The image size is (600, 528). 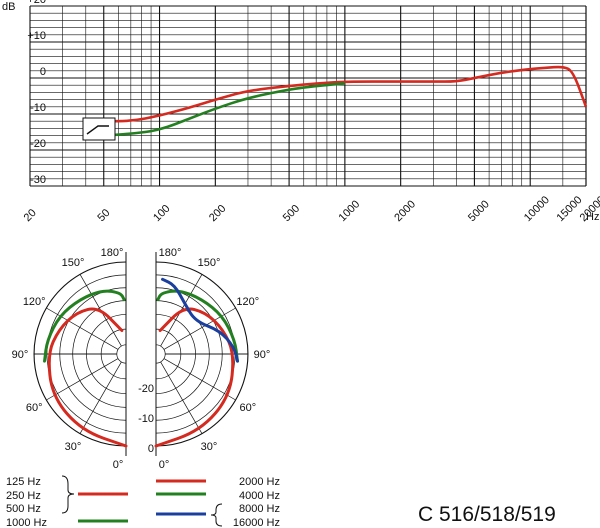 I want to click on x-axis-label: Hz, so click(x=592, y=217).